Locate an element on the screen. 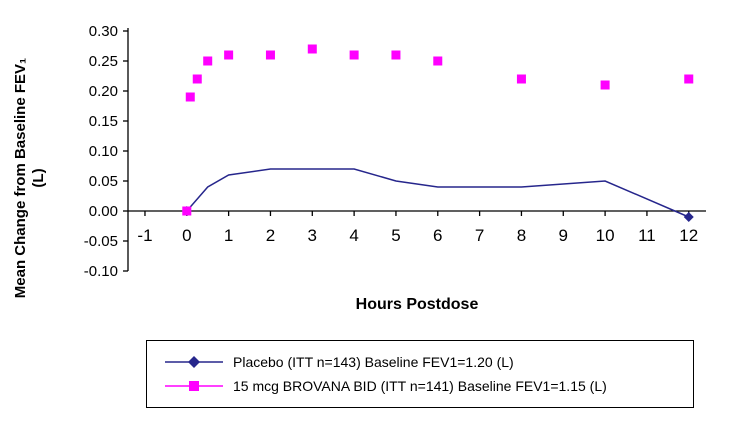 The width and height of the screenshot is (736, 432). x-tick-label: 7 is located at coordinates (479, 235).